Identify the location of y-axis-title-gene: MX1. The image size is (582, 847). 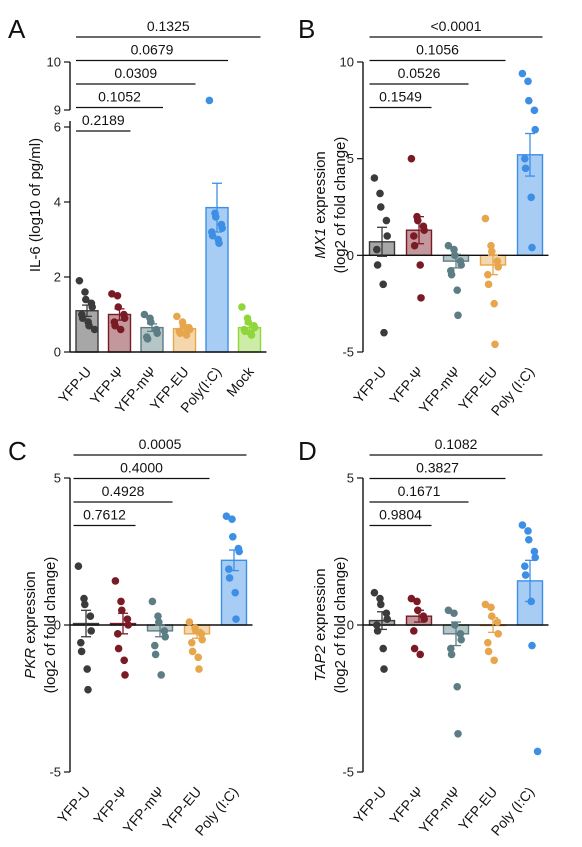
(320, 243).